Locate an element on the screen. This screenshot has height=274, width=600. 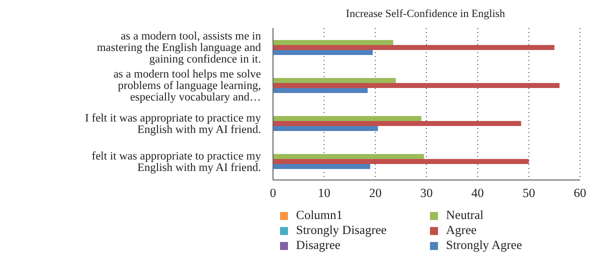
y-tick-label: I felt it was appropriate to practice my English with my AI friend. is located at coordinates (173, 124).